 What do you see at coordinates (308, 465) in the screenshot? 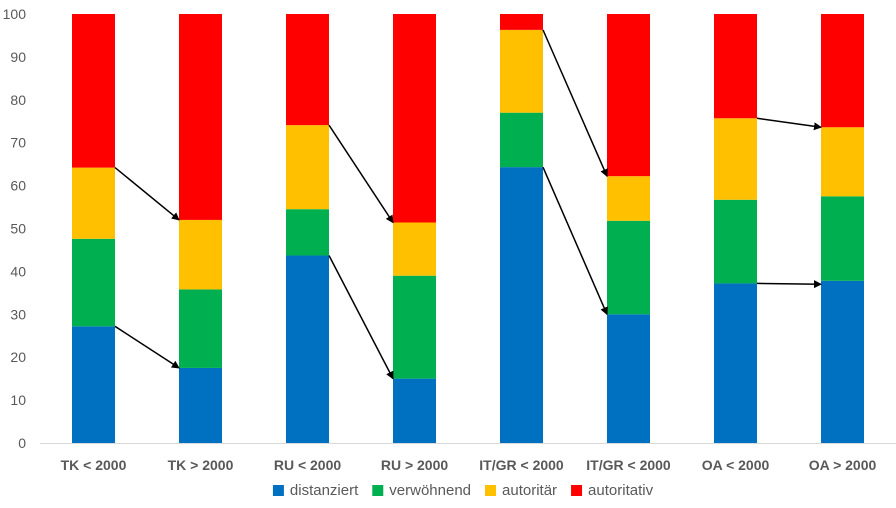
I see `x-category-label: RU < 2000` at bounding box center [308, 465].